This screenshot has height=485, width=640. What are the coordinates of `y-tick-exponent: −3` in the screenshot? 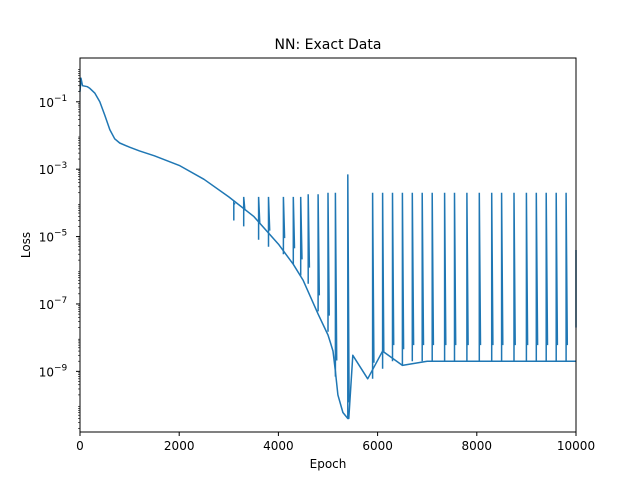 It's located at (60, 166).